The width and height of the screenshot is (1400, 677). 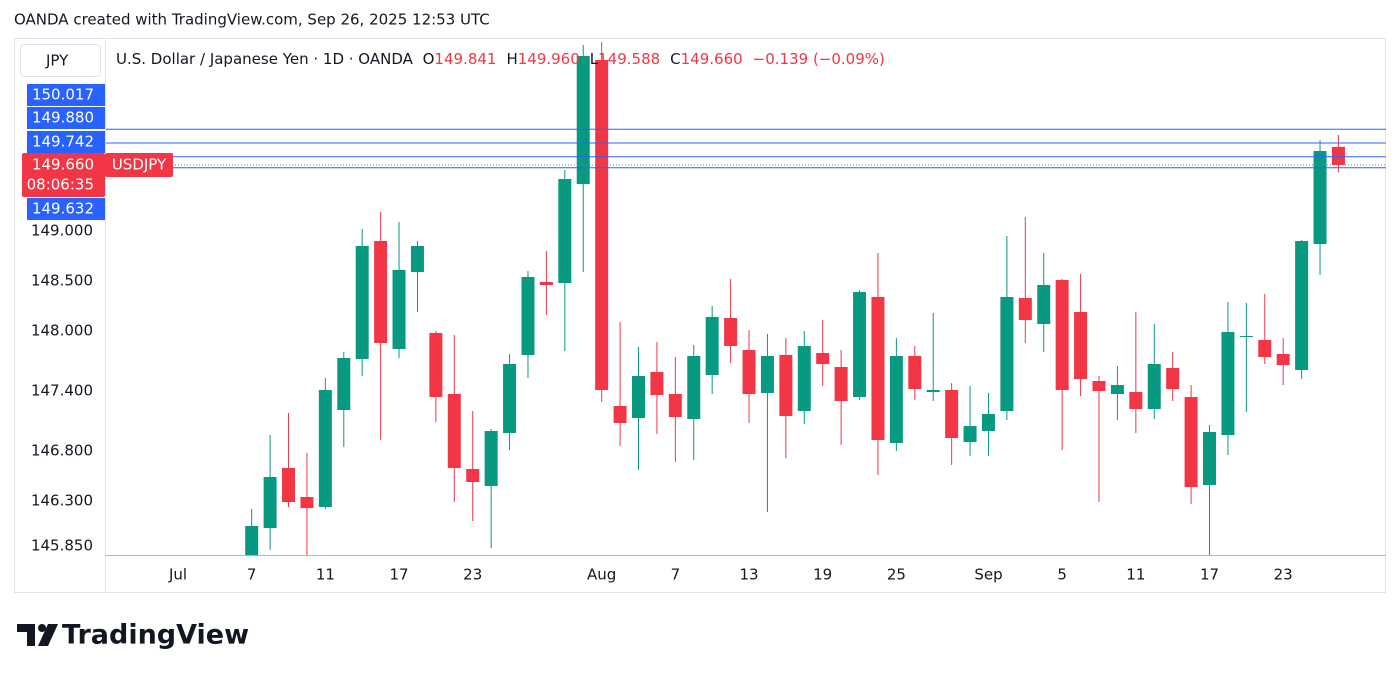 What do you see at coordinates (712, 59) in the screenshot?
I see `ohlc-value: 149.660` at bounding box center [712, 59].